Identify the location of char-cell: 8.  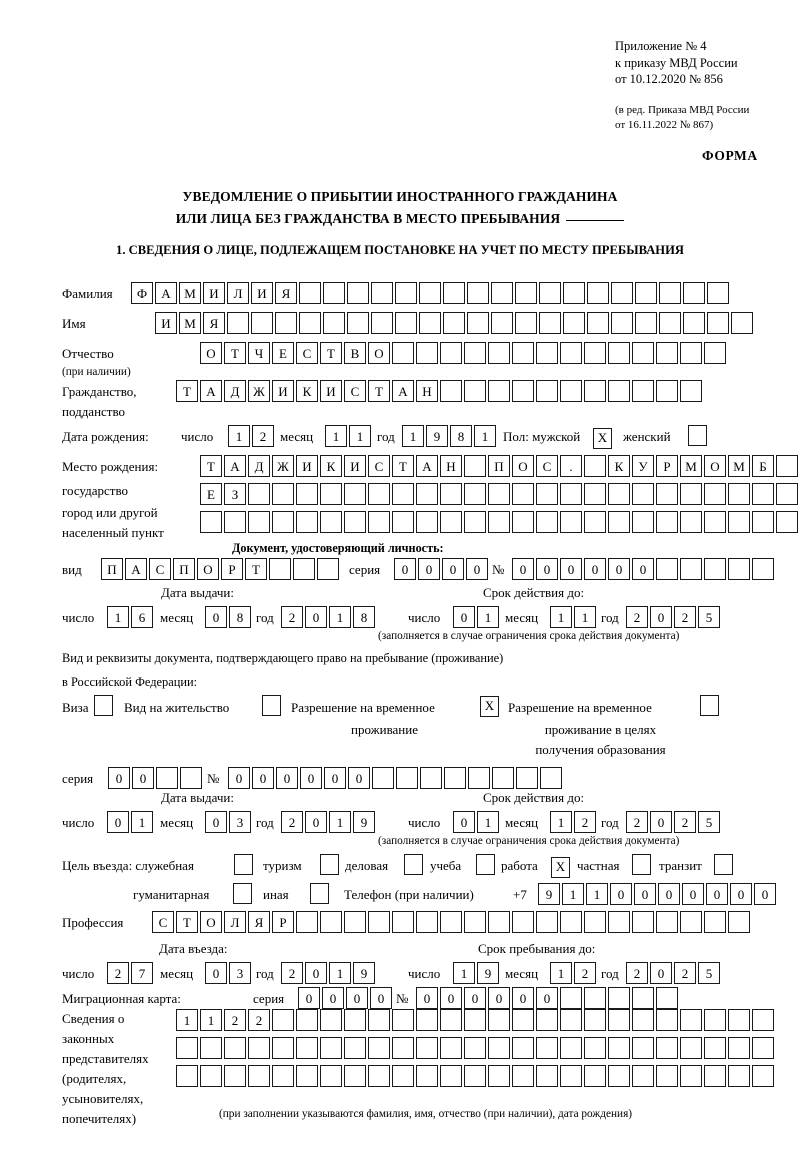
(364, 617).